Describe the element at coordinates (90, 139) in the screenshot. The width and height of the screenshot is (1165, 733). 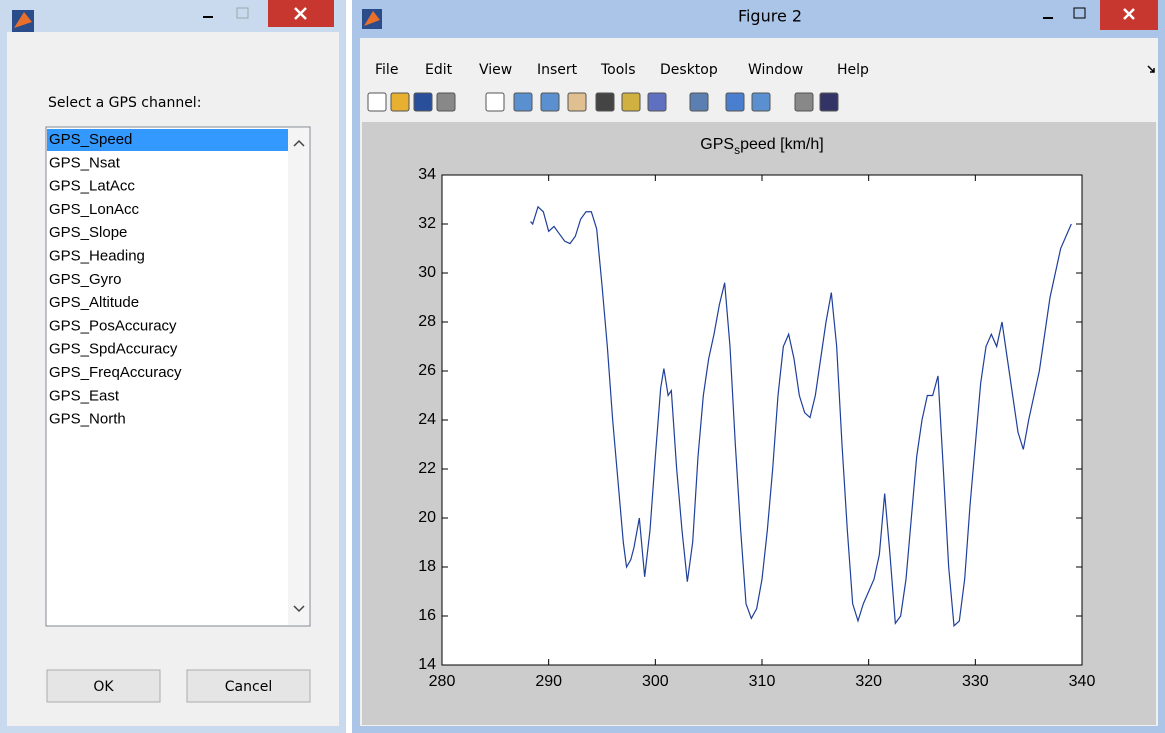
I see `list-item: GPS_Speed` at that location.